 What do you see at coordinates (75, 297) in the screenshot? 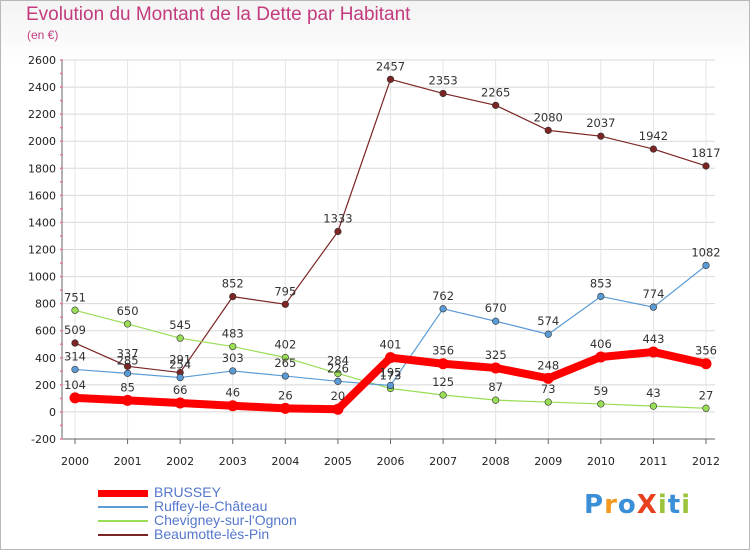
I see `data-label: 751` at bounding box center [75, 297].